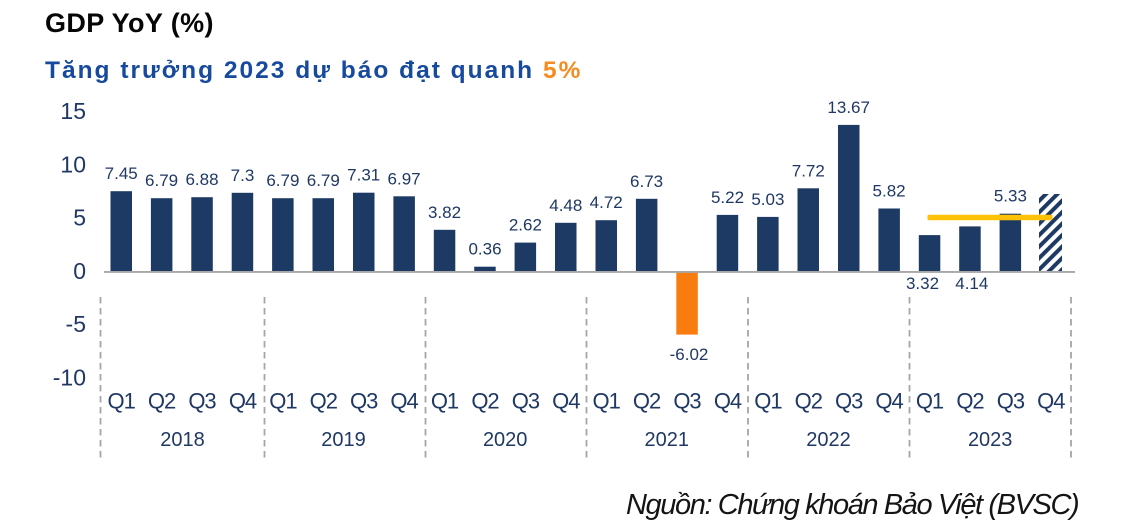 The width and height of the screenshot is (1125, 529). I want to click on svg-text: 10, so click(73, 164).